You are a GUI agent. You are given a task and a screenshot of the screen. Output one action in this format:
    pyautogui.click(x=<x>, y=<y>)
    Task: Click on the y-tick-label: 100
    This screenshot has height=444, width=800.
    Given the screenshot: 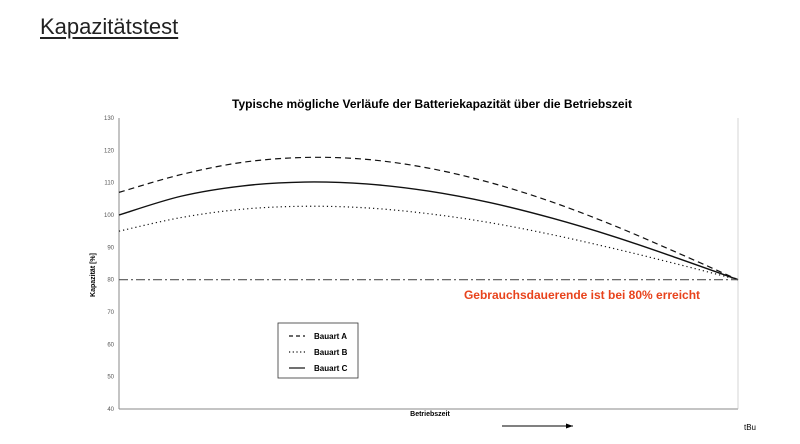 What is the action you would take?
    pyautogui.click(x=109, y=216)
    